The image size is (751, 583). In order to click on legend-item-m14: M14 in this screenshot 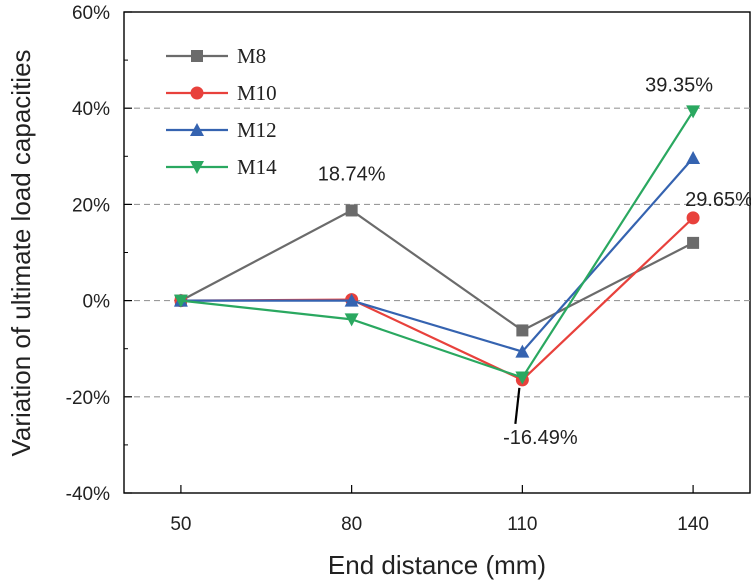, I will do `click(221, 167)`.